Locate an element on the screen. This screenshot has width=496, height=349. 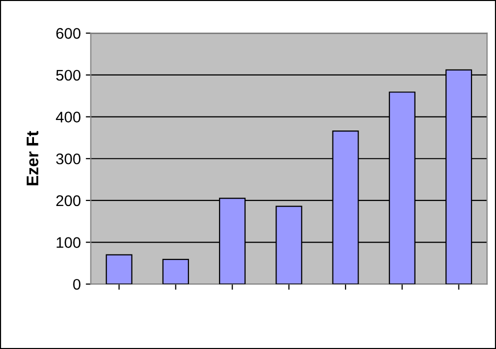
y-tick-label: 600 is located at coordinates (68, 33).